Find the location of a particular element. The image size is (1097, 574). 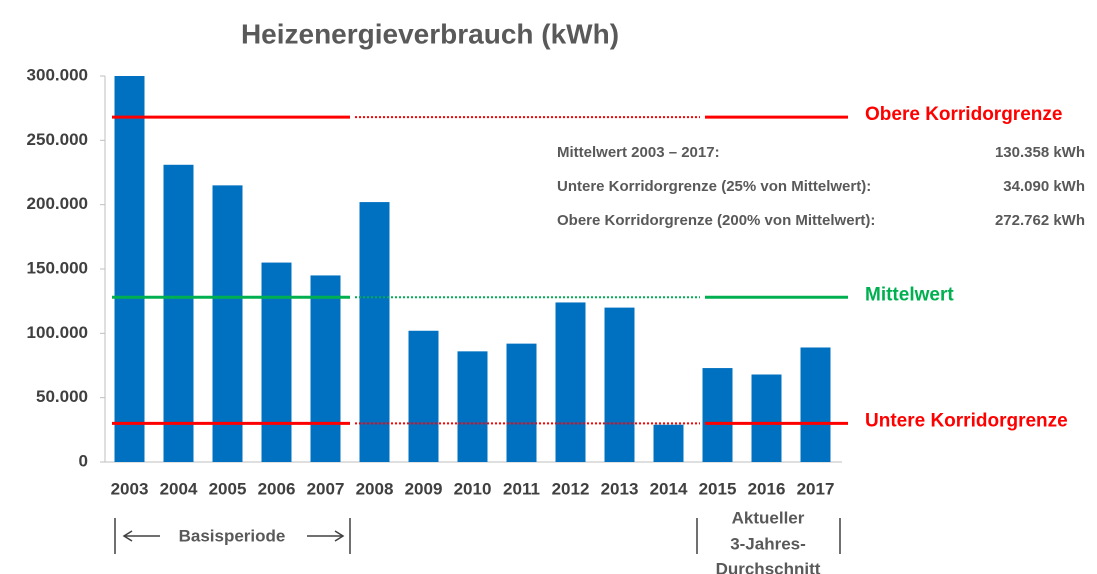

x-tick-label: 2007 is located at coordinates (326, 488).